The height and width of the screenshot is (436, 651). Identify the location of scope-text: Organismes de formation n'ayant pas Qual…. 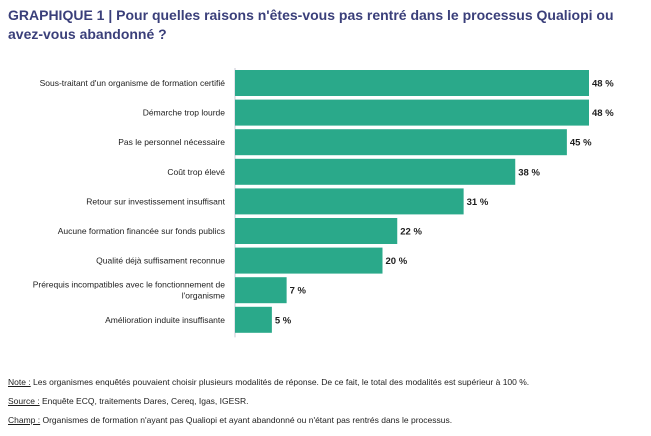
(246, 420).